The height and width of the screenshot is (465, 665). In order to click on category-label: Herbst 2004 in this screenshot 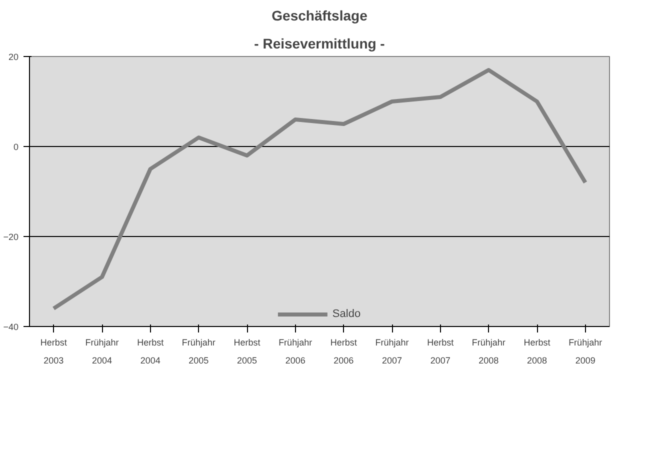, I will do `click(150, 352)`.